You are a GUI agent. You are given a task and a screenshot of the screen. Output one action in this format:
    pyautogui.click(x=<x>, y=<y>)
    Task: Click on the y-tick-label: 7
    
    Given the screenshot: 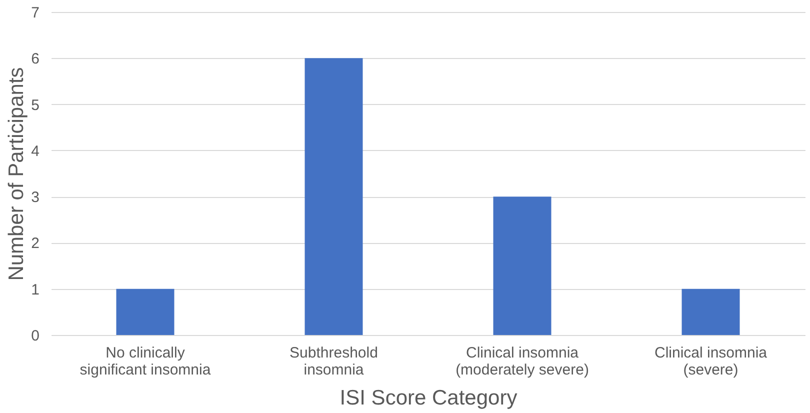 What is the action you would take?
    pyautogui.click(x=35, y=13)
    